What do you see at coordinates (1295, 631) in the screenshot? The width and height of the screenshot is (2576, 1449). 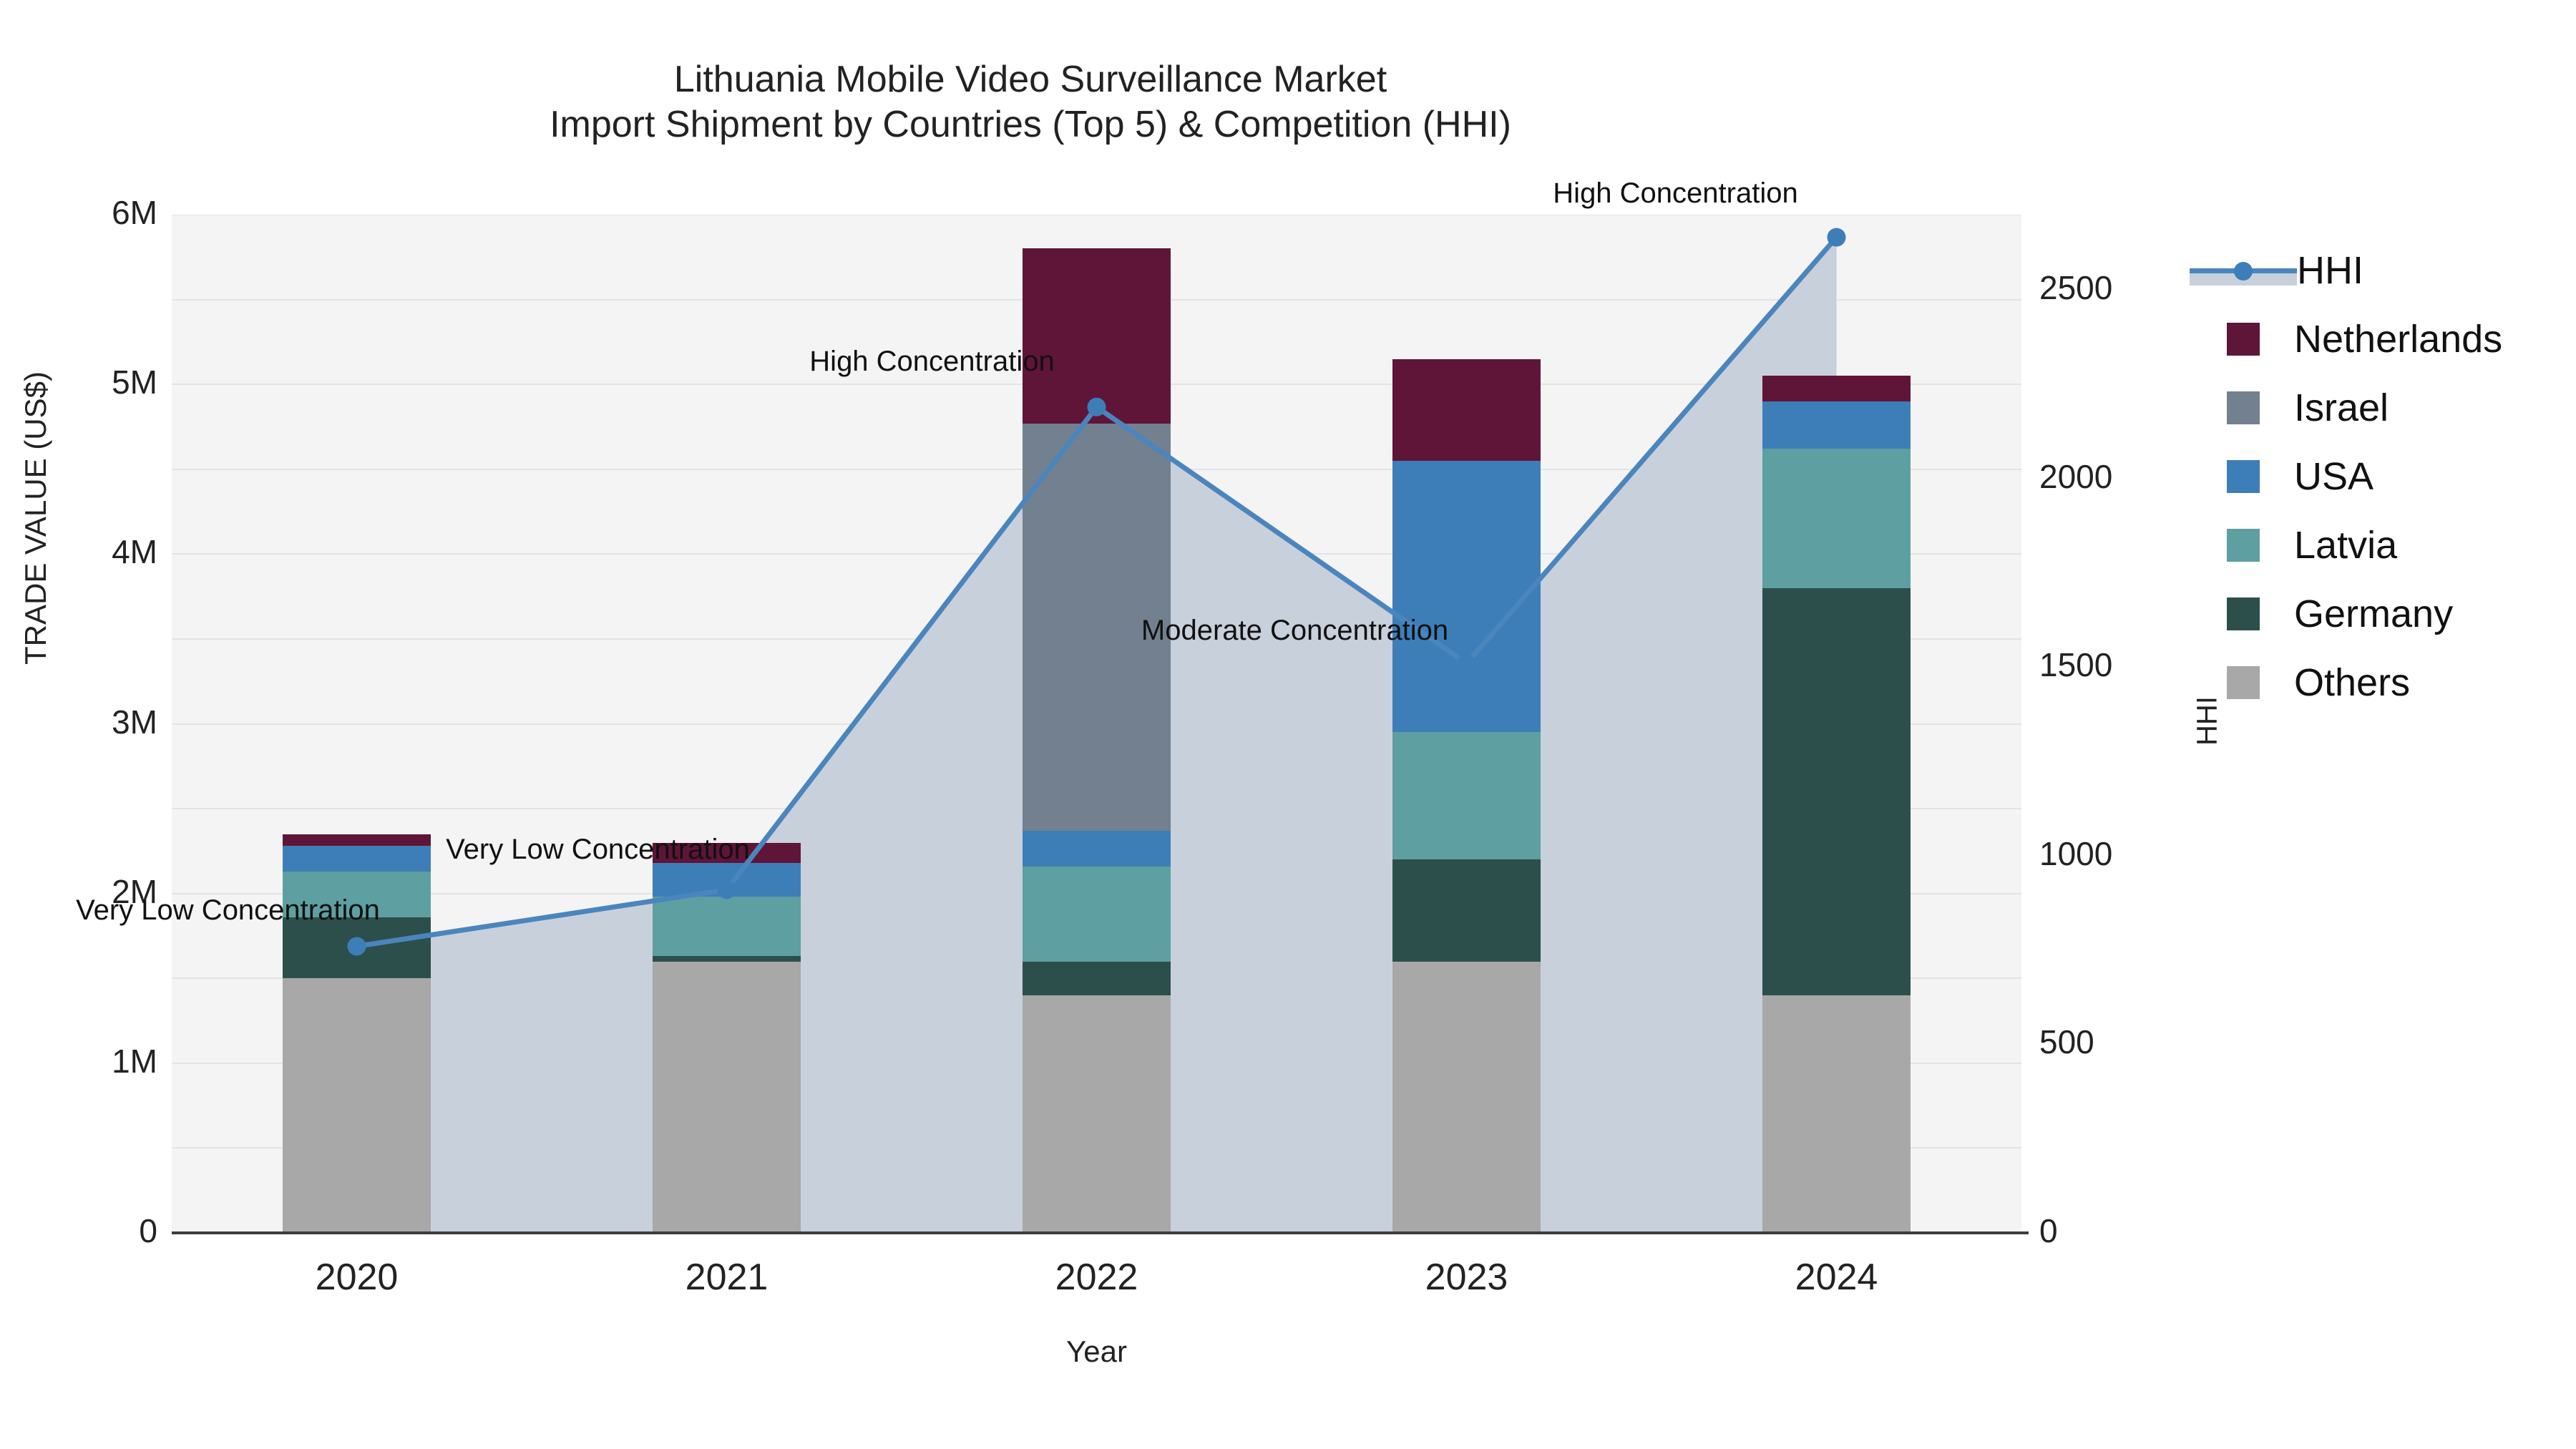 I see `annotation-2023: Moderate Concentration` at bounding box center [1295, 631].